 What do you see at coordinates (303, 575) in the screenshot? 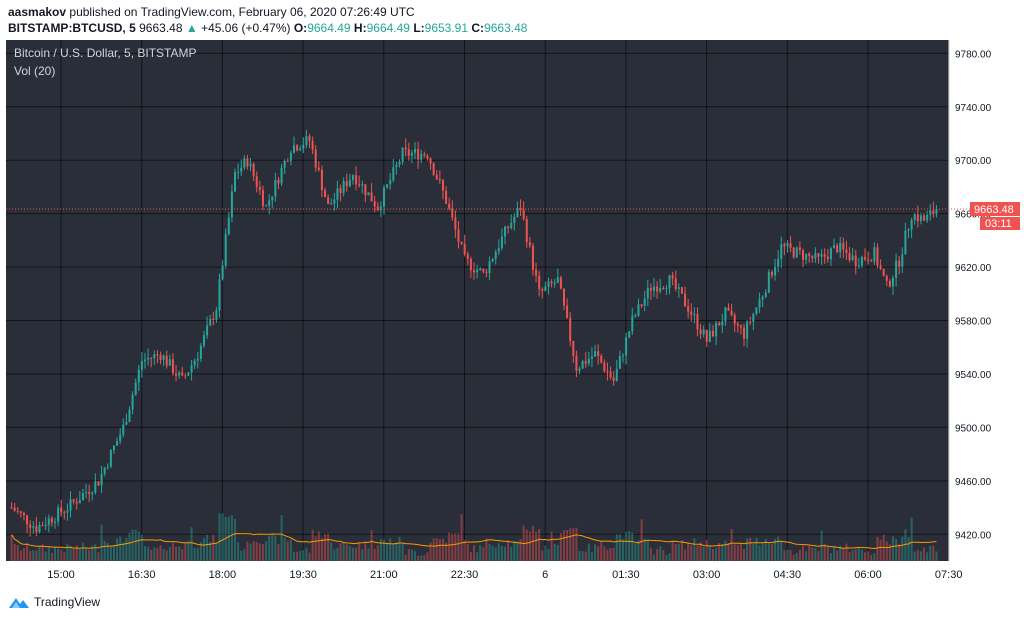
I see `x-tick-label: 19:30` at bounding box center [303, 575].